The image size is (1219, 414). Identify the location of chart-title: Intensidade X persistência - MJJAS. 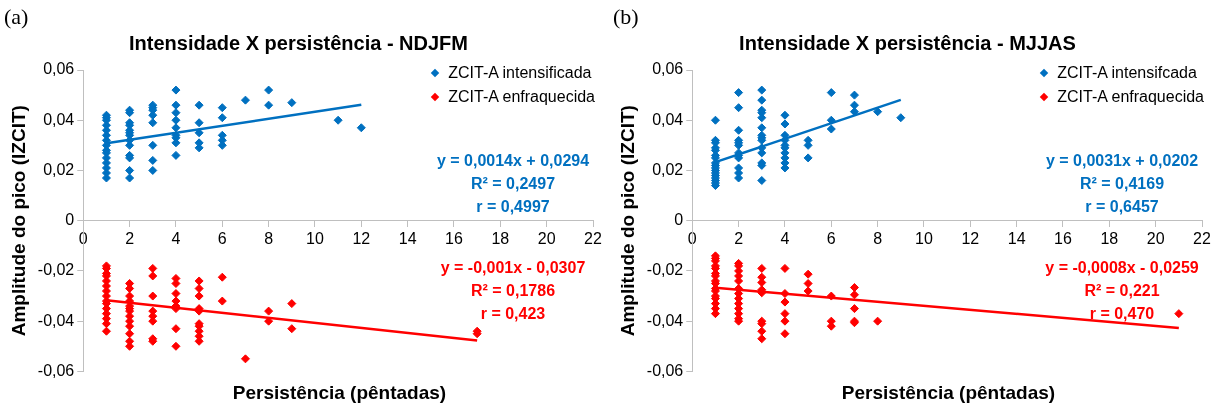
(907, 42).